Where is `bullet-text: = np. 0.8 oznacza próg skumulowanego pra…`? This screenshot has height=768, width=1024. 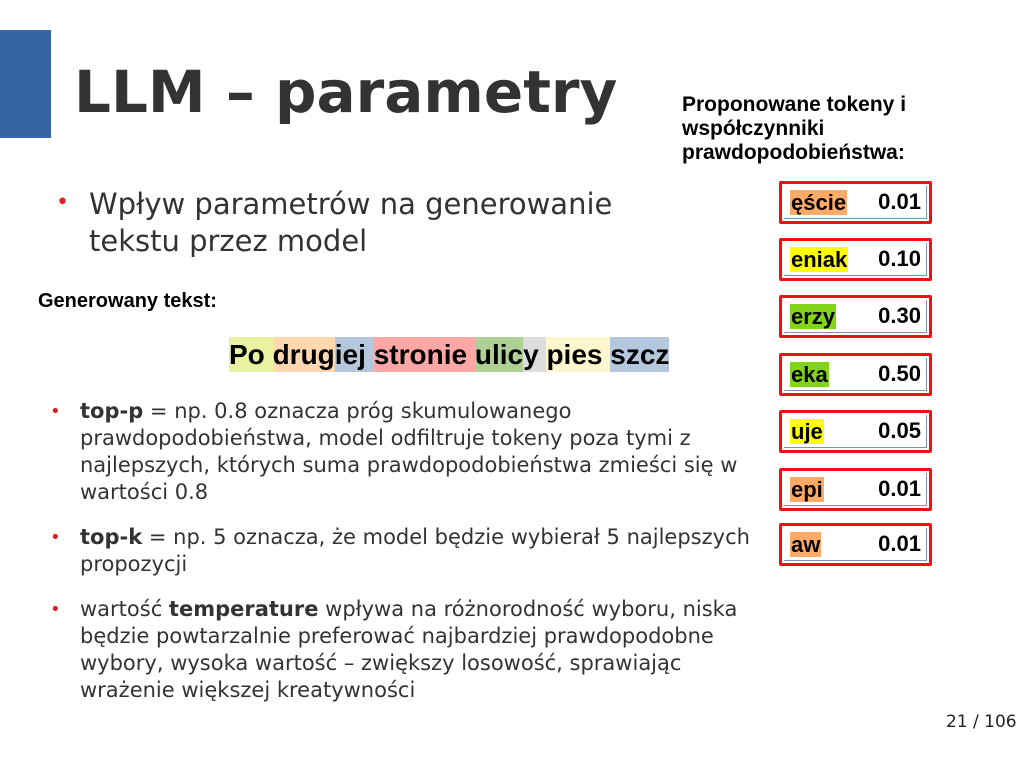 bullet-text: = np. 0.8 oznacza próg skumulowanego pra… is located at coordinates (409, 451).